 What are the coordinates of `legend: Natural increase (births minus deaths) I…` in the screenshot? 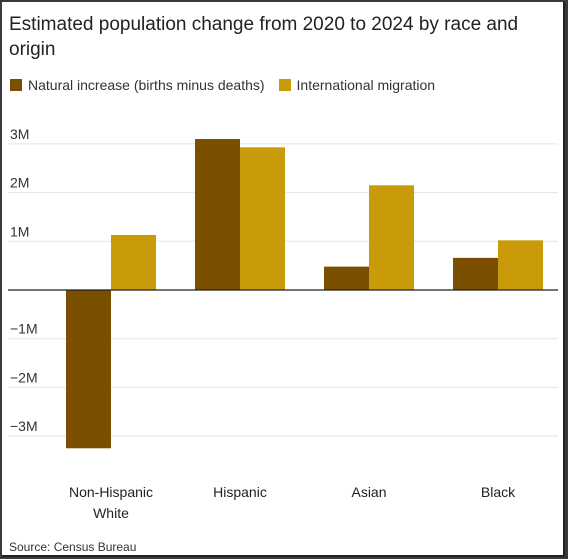 It's located at (229, 85).